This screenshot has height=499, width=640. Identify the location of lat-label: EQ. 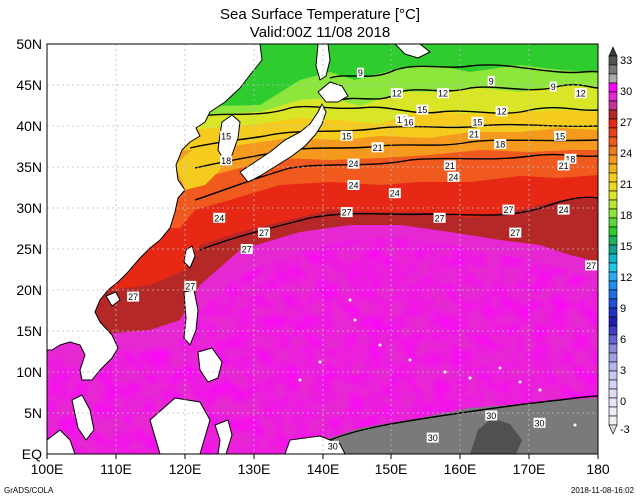
(31, 454).